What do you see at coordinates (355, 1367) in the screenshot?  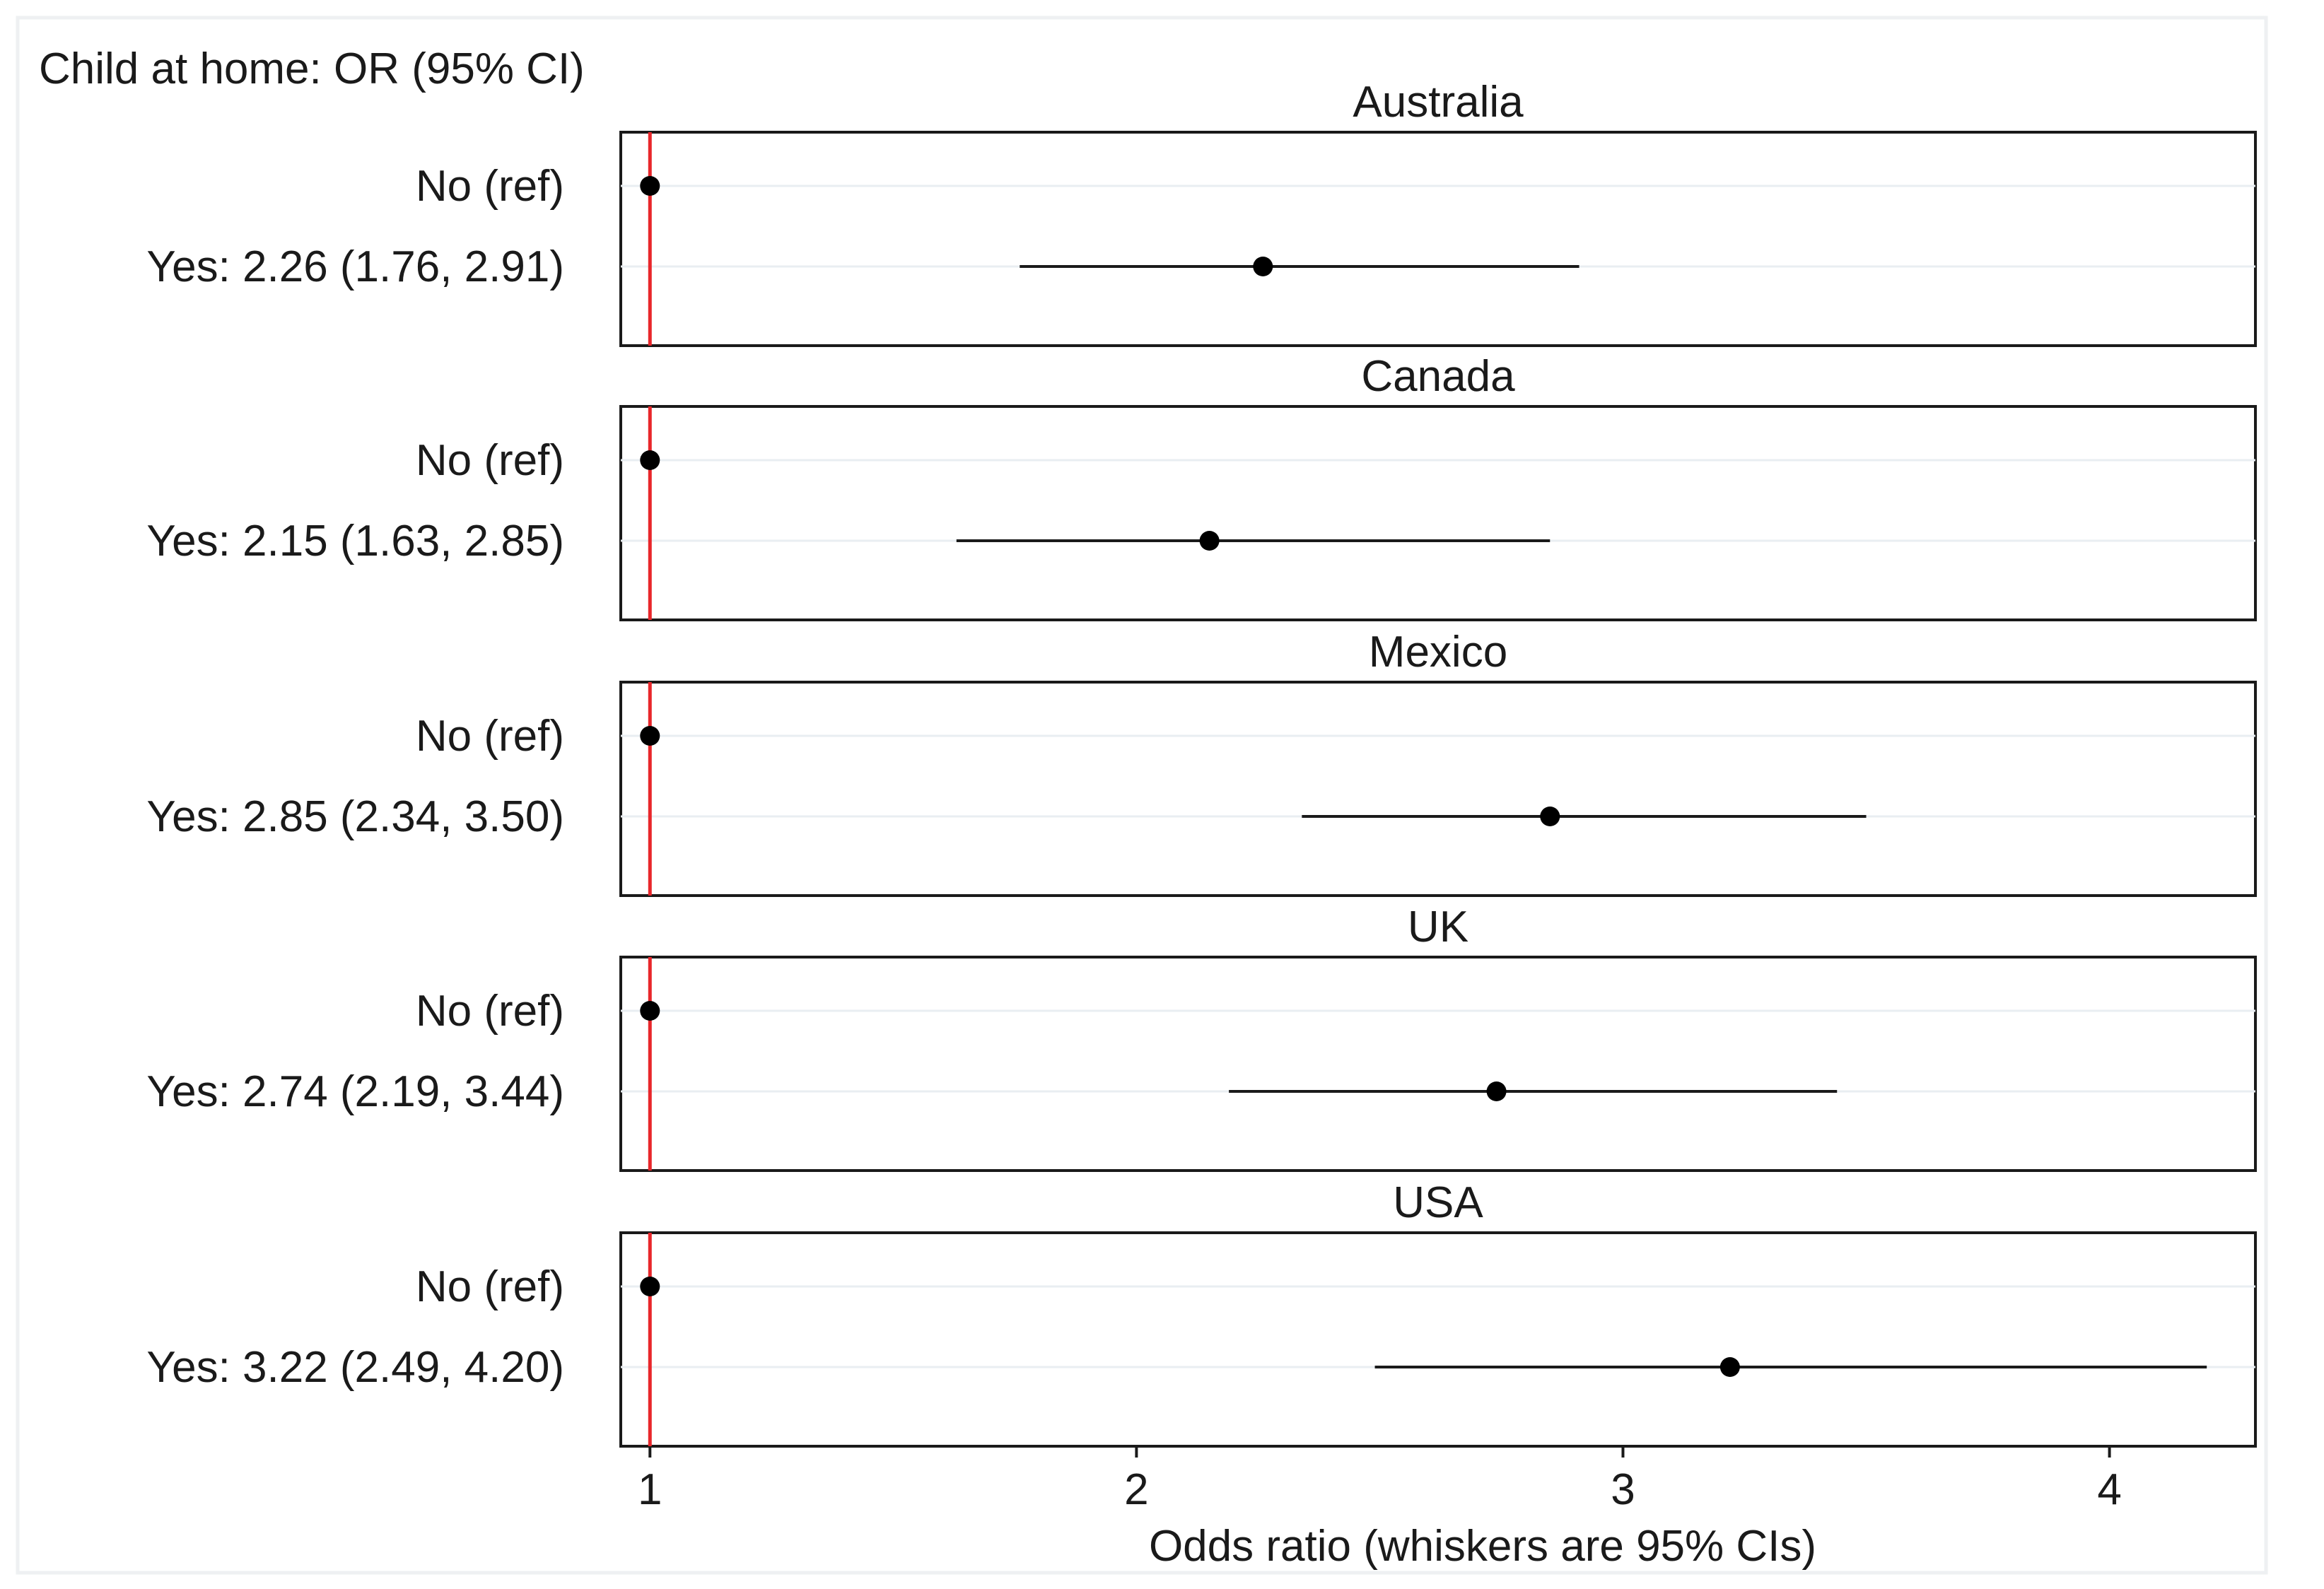 I see `row-label: Yes: 3.22 (2.49, 4.20)` at bounding box center [355, 1367].